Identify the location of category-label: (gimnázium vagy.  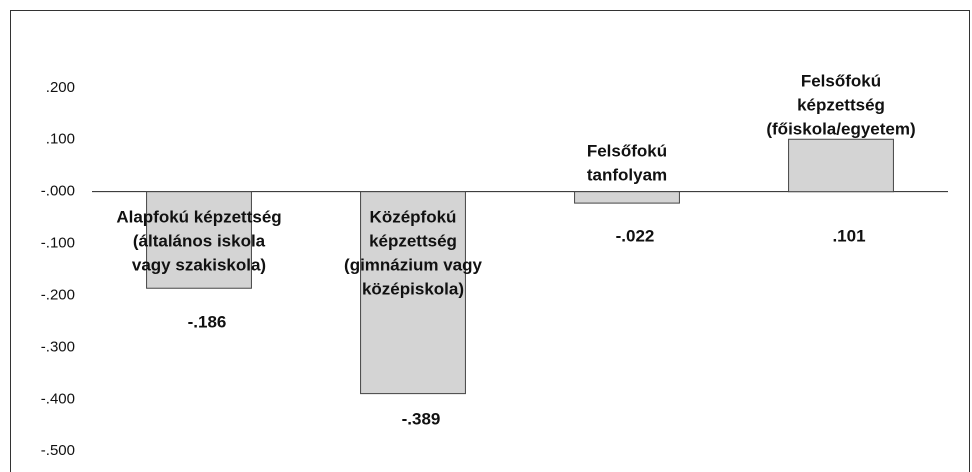
(413, 264).